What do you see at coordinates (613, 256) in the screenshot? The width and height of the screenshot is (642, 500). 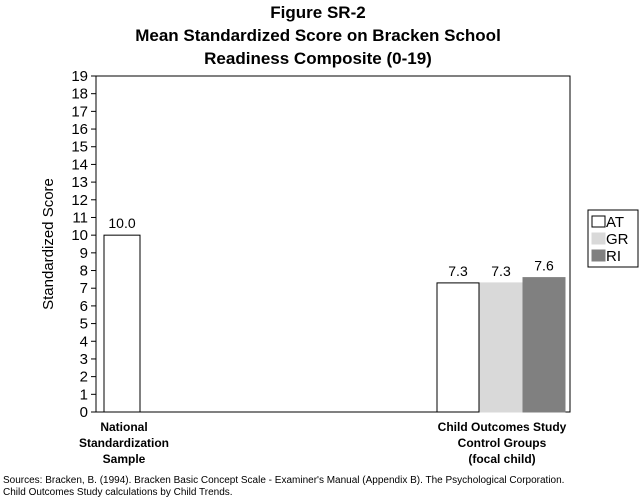 I see `legend-label: RI` at bounding box center [613, 256].